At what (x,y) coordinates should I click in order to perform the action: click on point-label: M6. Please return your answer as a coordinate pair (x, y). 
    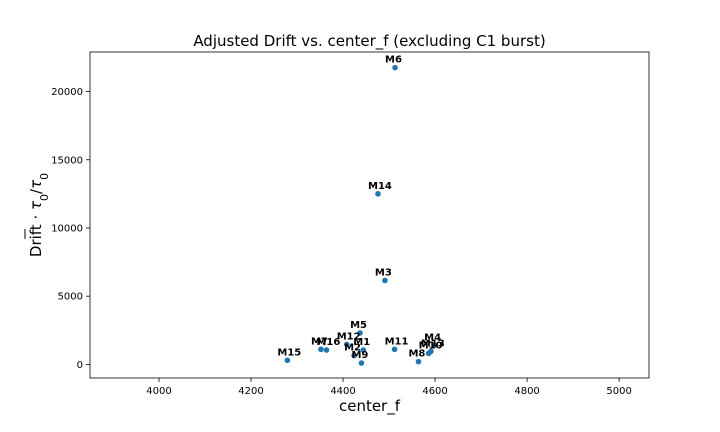
    Looking at the image, I should click on (393, 60).